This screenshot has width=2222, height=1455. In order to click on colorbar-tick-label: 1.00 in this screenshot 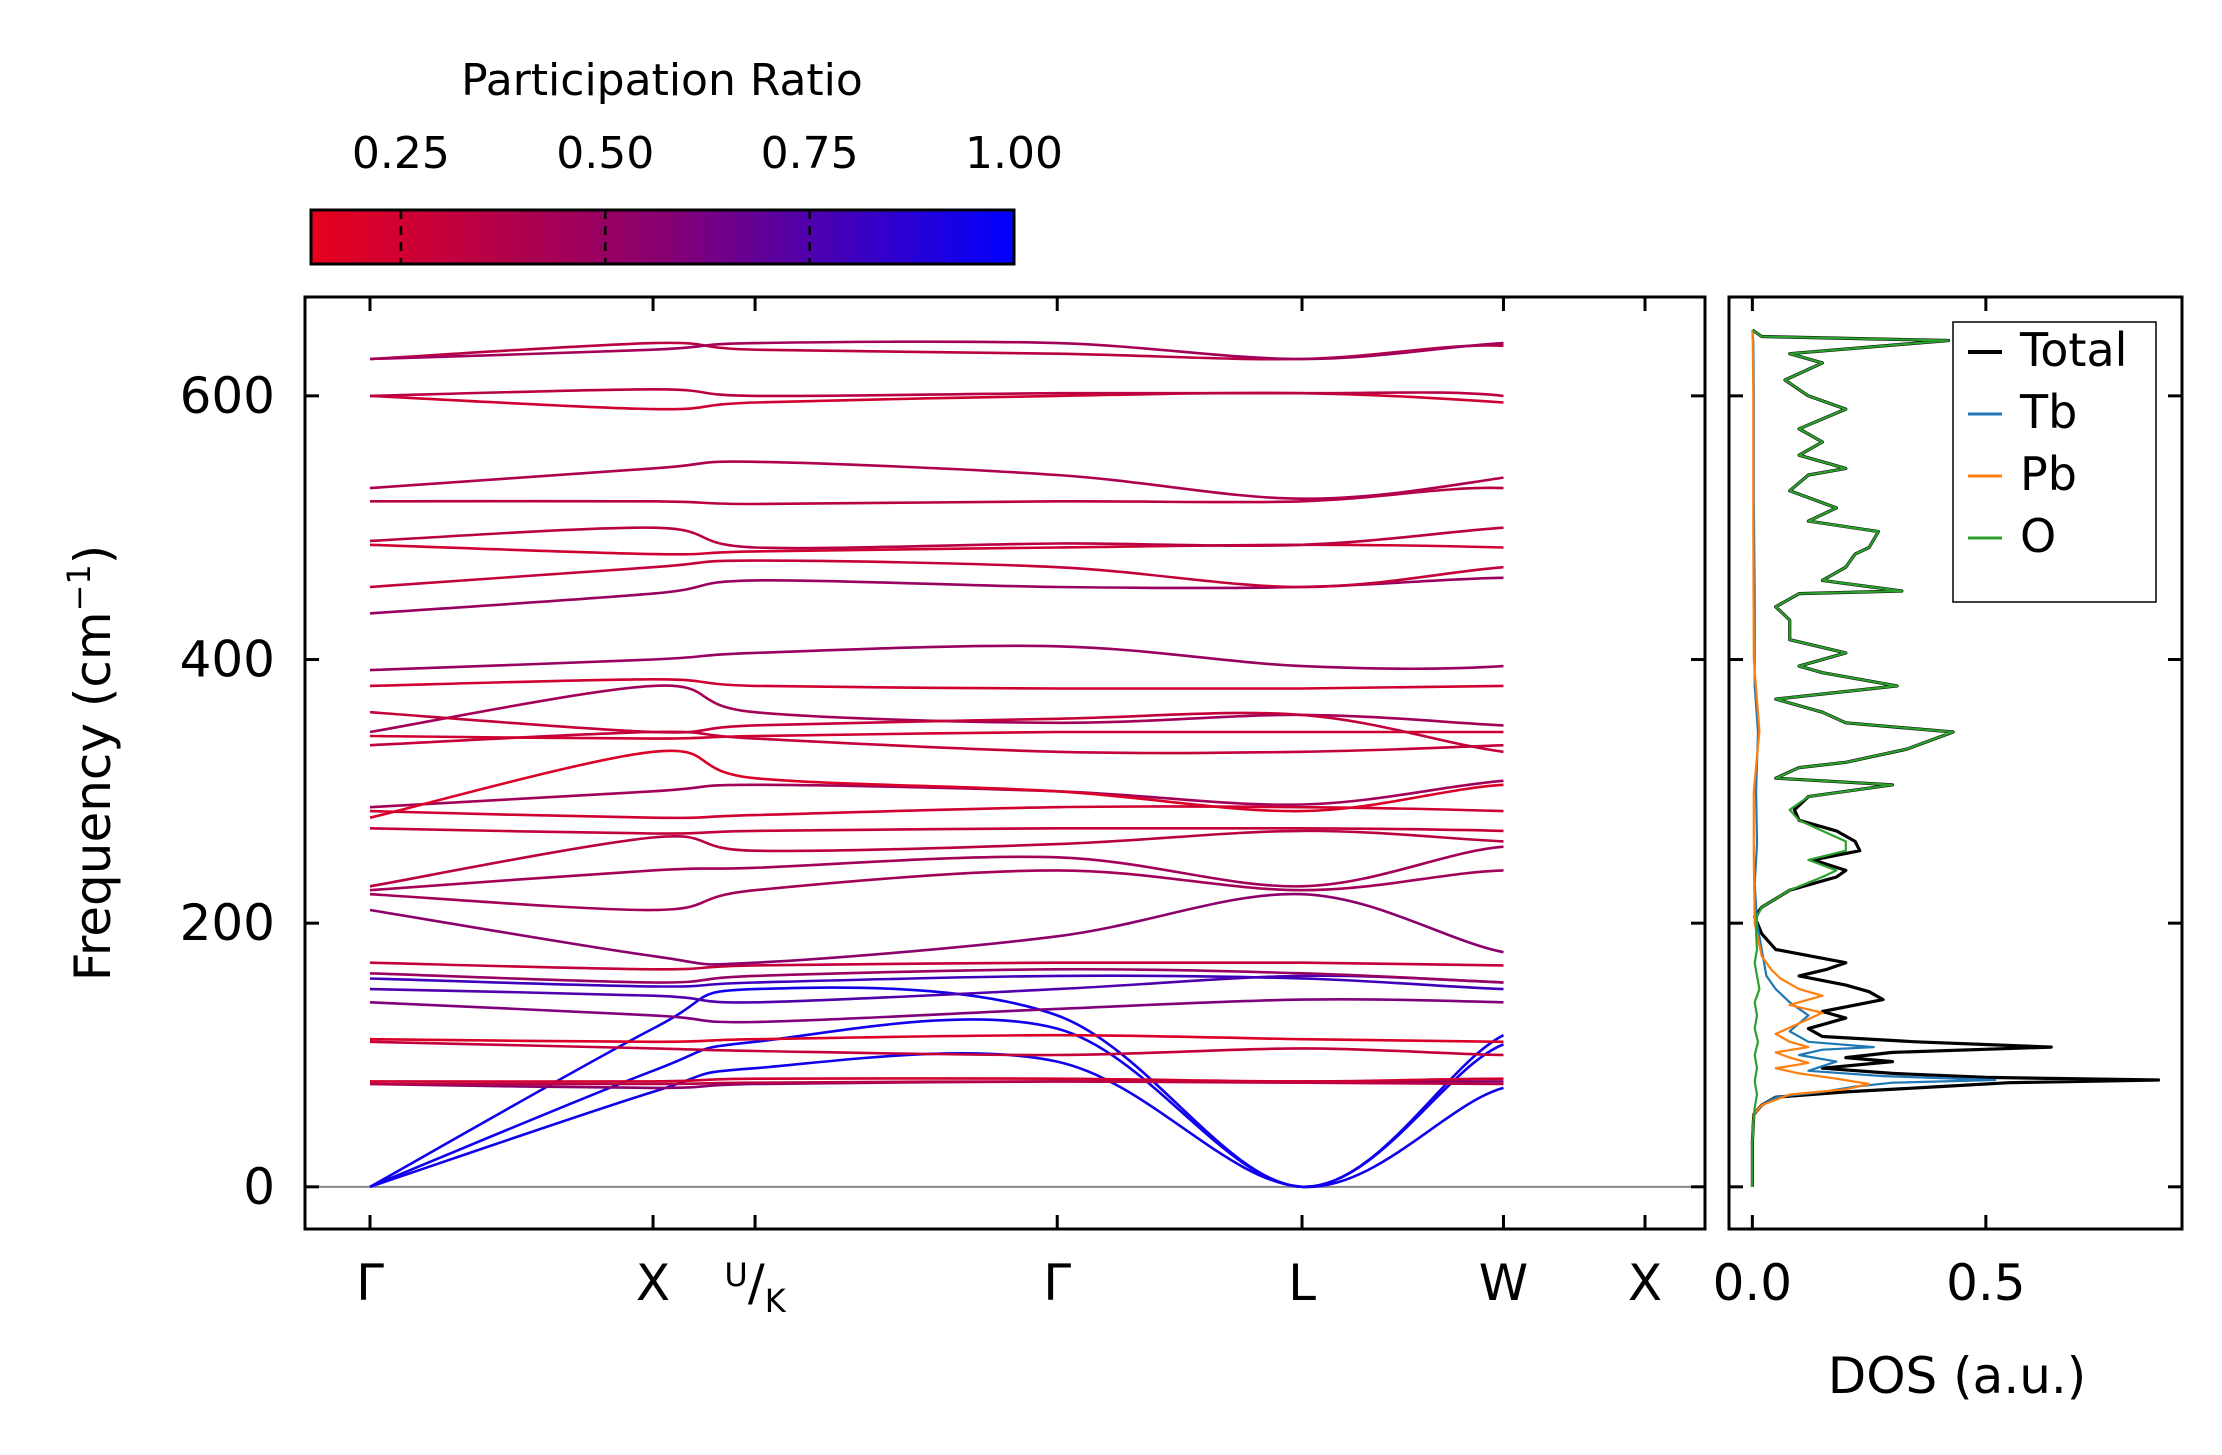, I will do `click(1014, 153)`.